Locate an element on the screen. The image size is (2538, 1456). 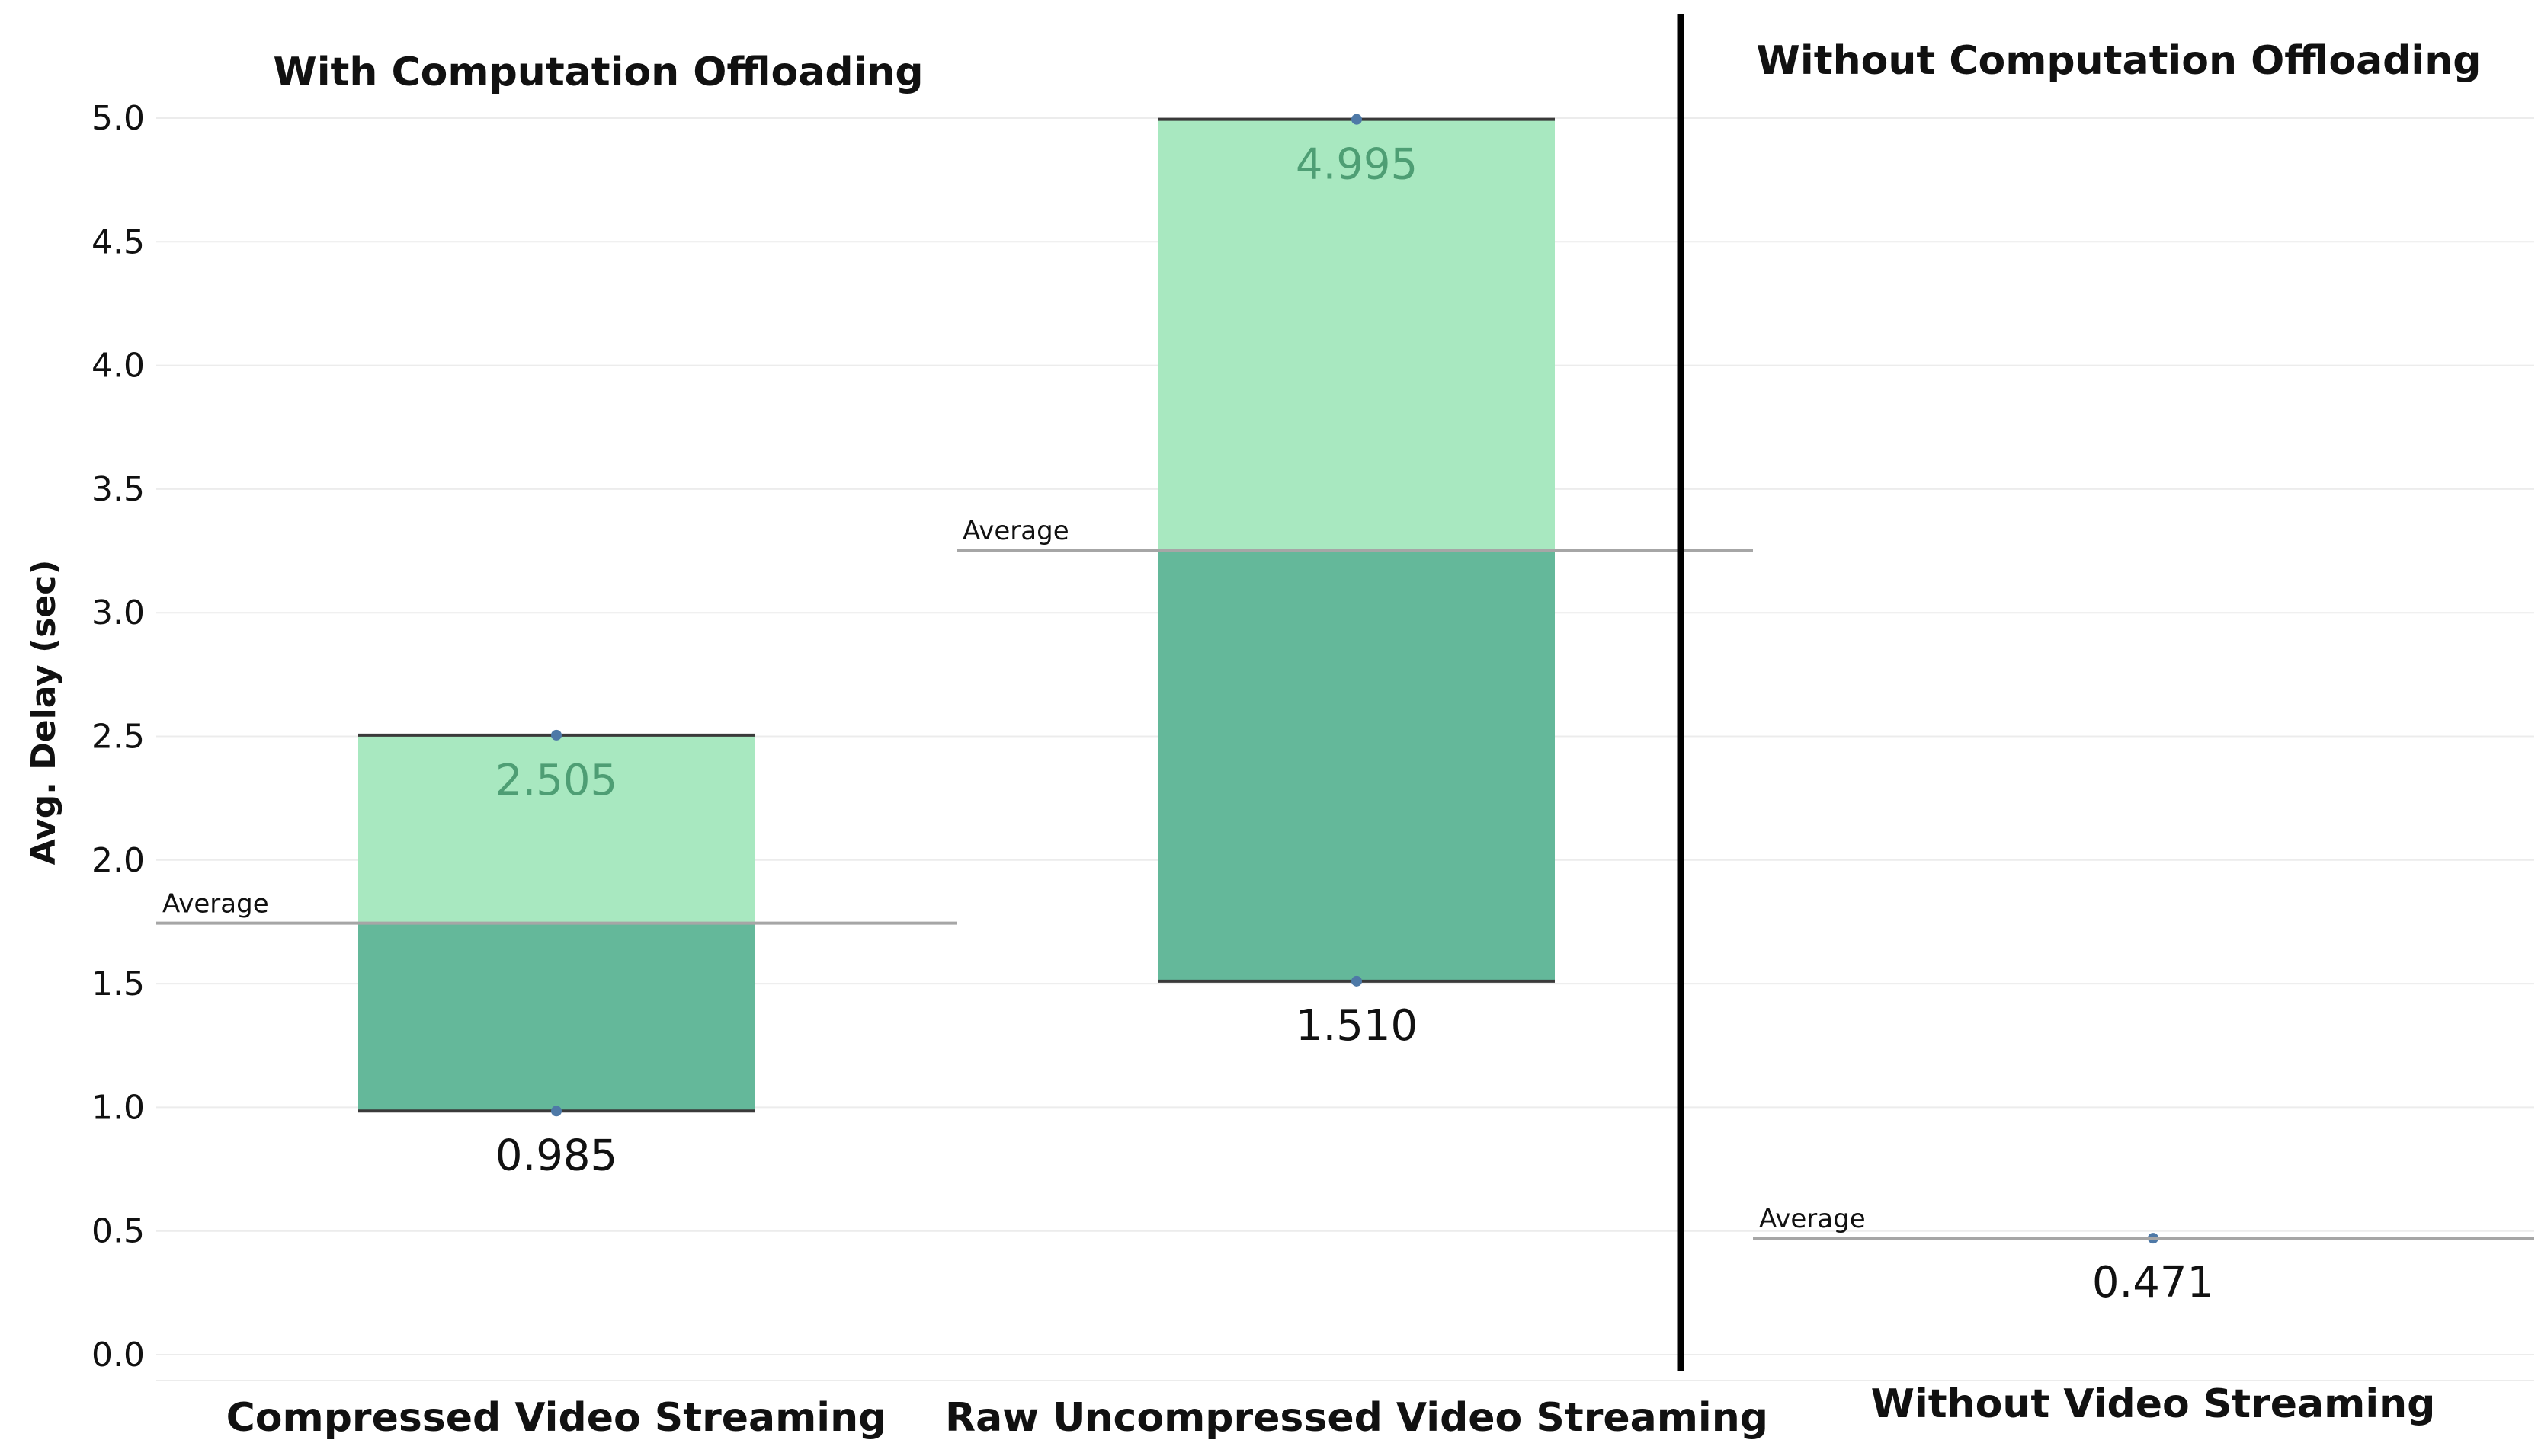
y-tick-label: 1.5 is located at coordinates (118, 984).